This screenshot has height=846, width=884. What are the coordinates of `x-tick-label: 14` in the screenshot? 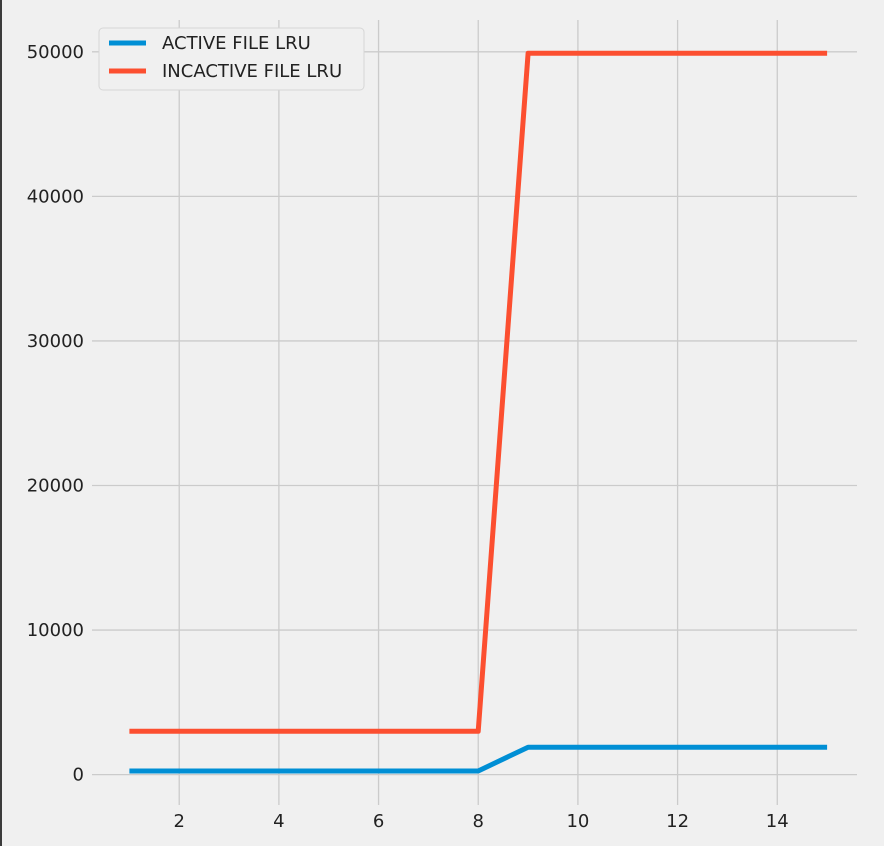 It's located at (777, 821).